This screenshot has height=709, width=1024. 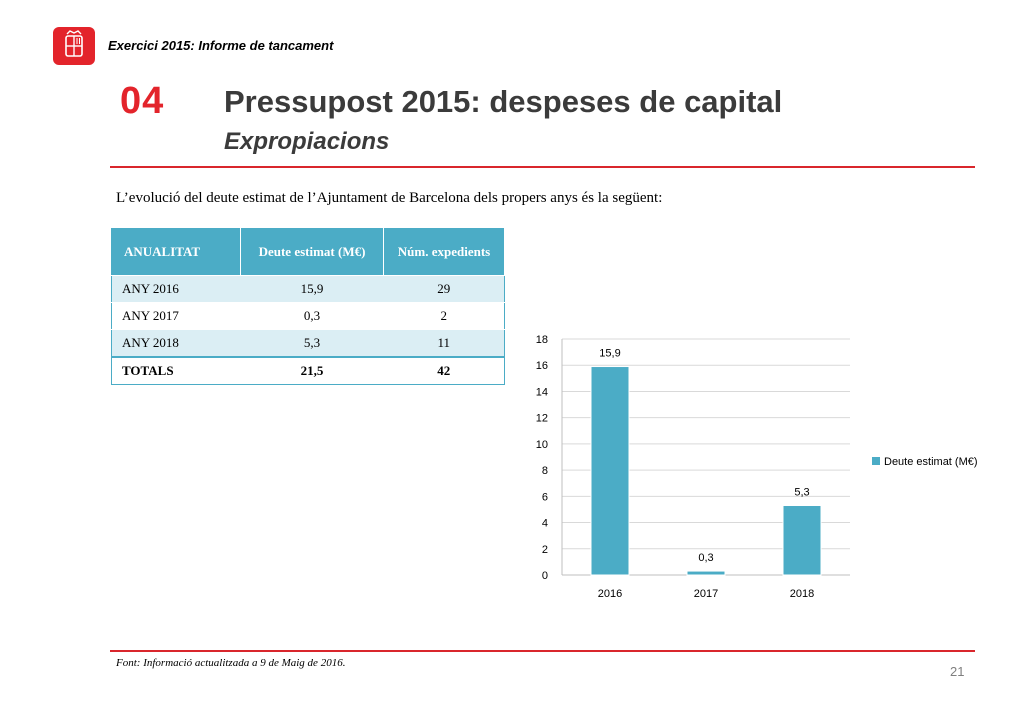 I want to click on table-cell: 5,3, so click(x=312, y=343).